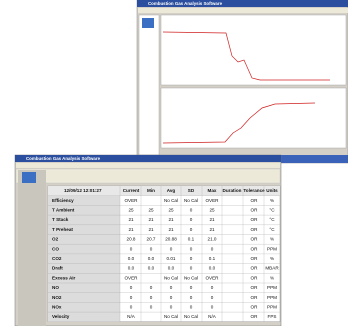 The height and width of the screenshot is (326, 348). I want to click on row-label: CO, so click(55, 248).